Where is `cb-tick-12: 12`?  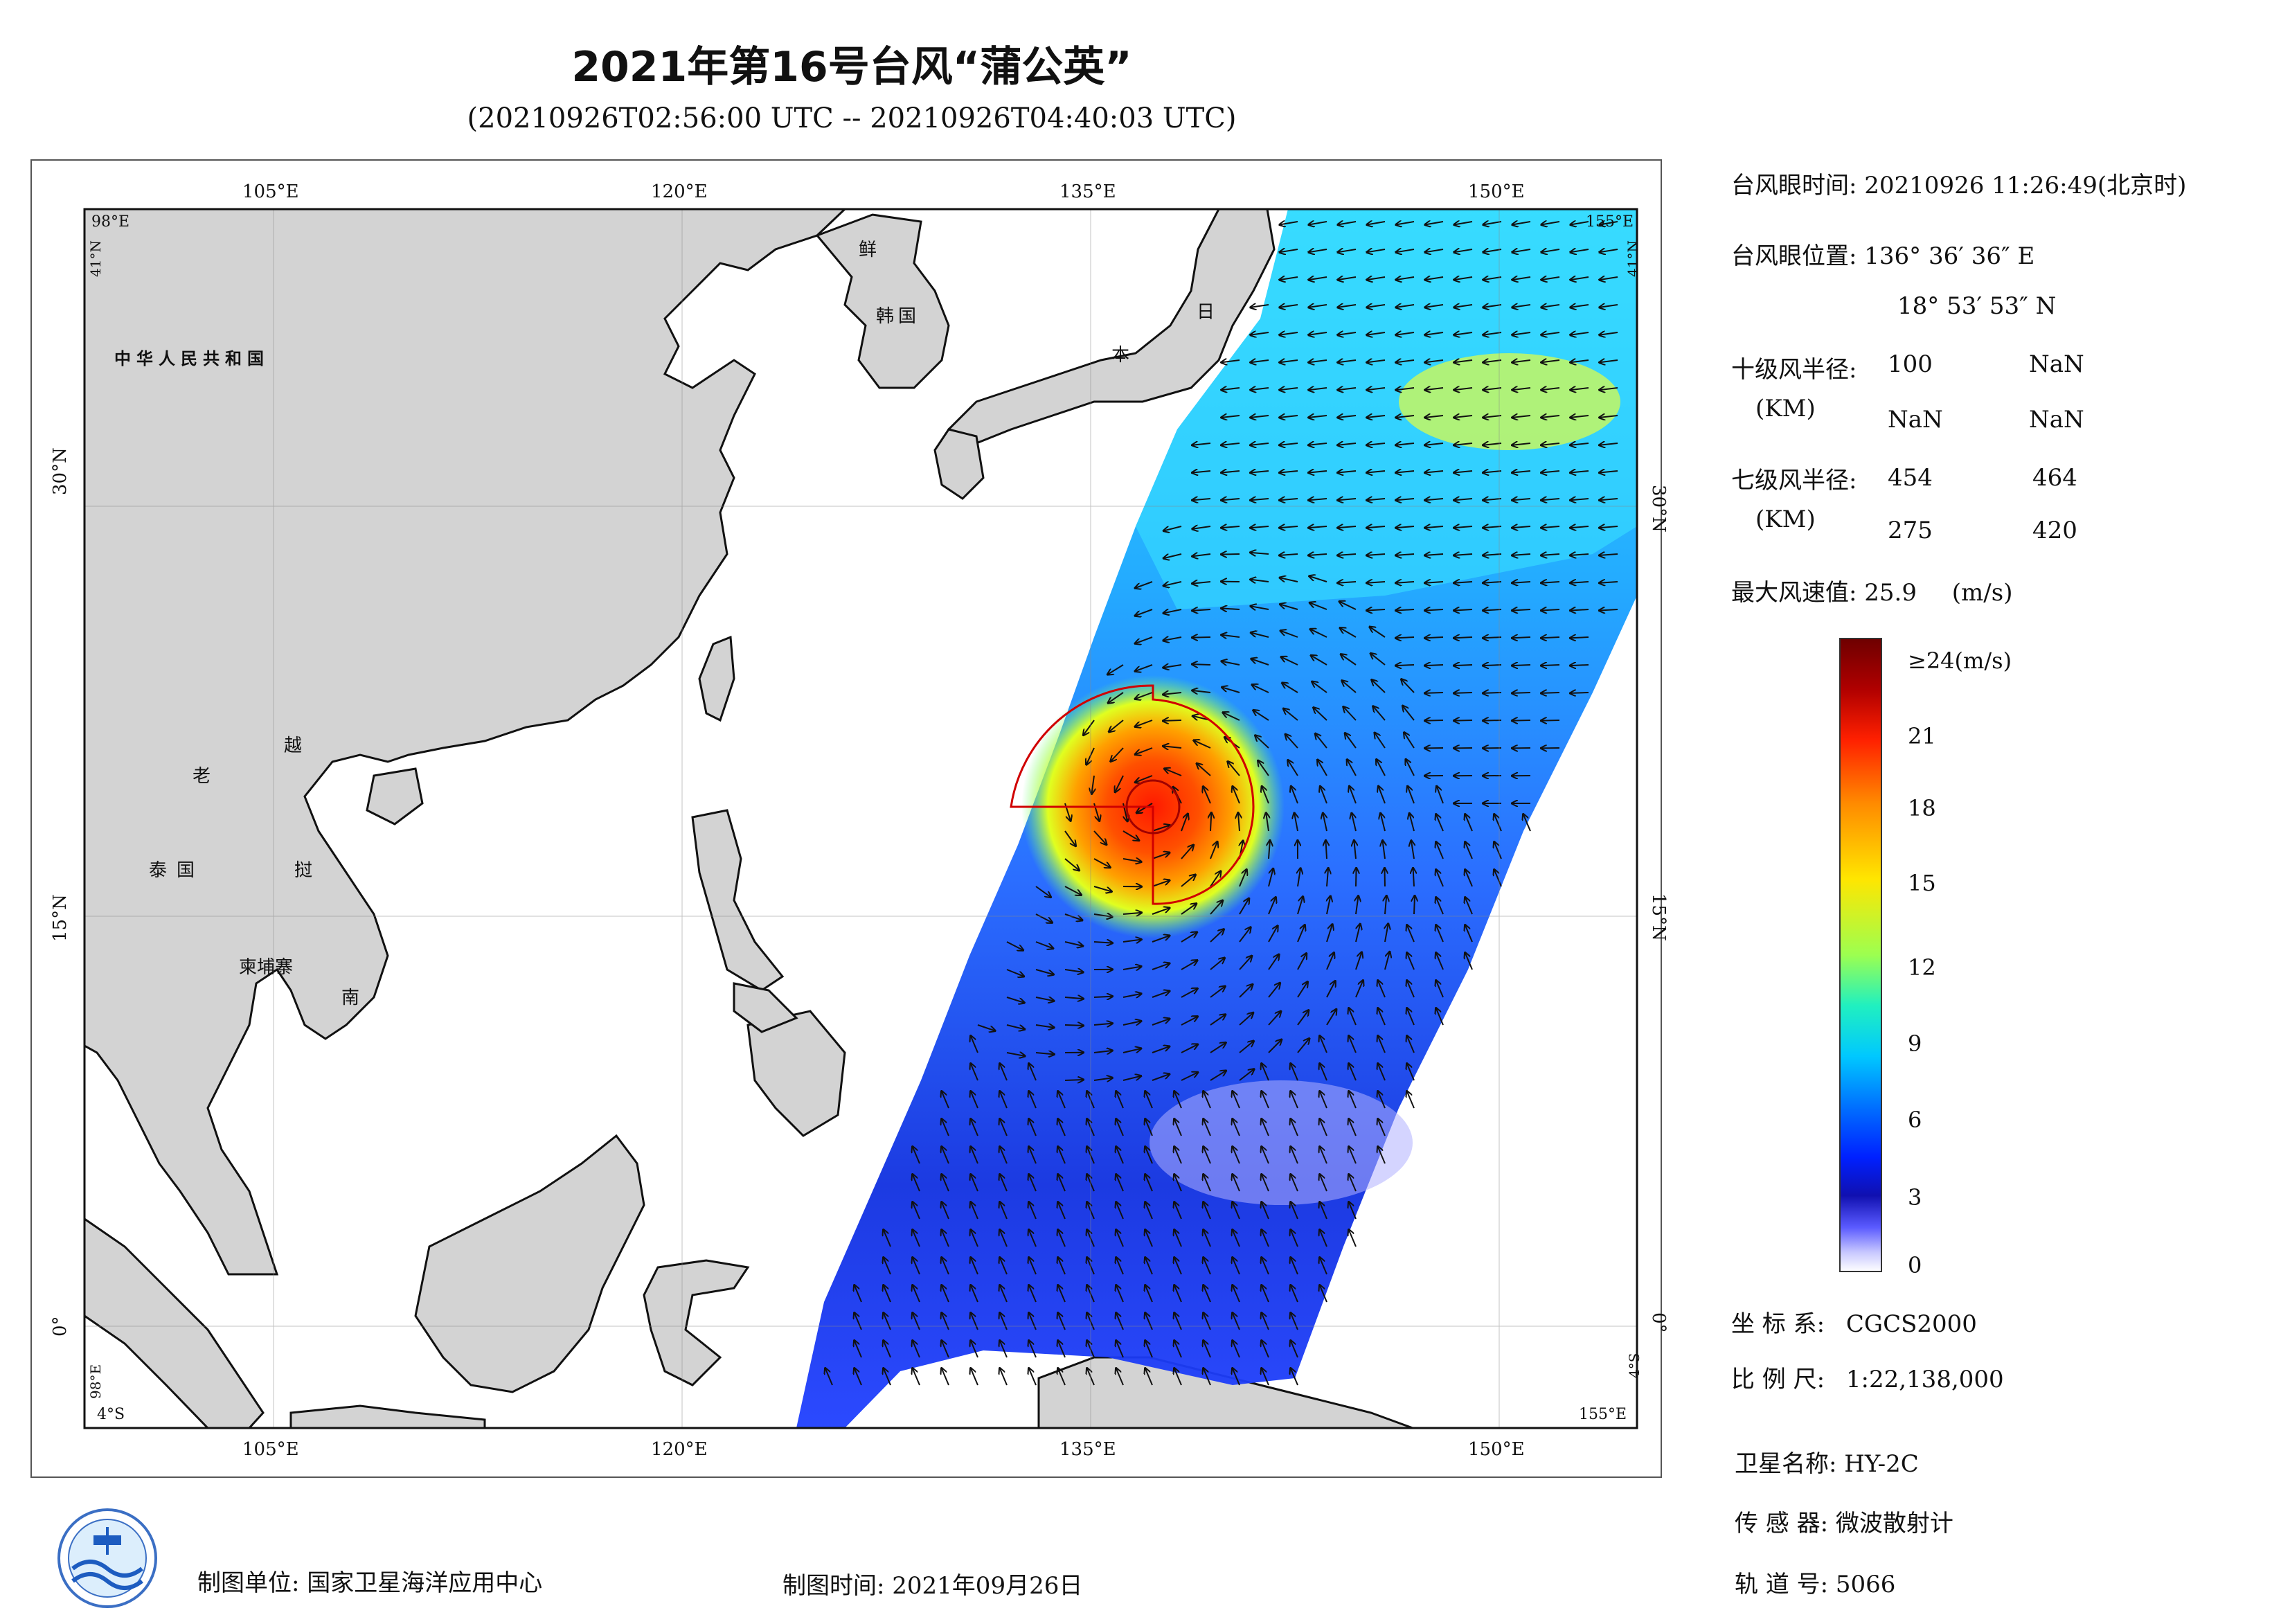 cb-tick-12: 12 is located at coordinates (1922, 967).